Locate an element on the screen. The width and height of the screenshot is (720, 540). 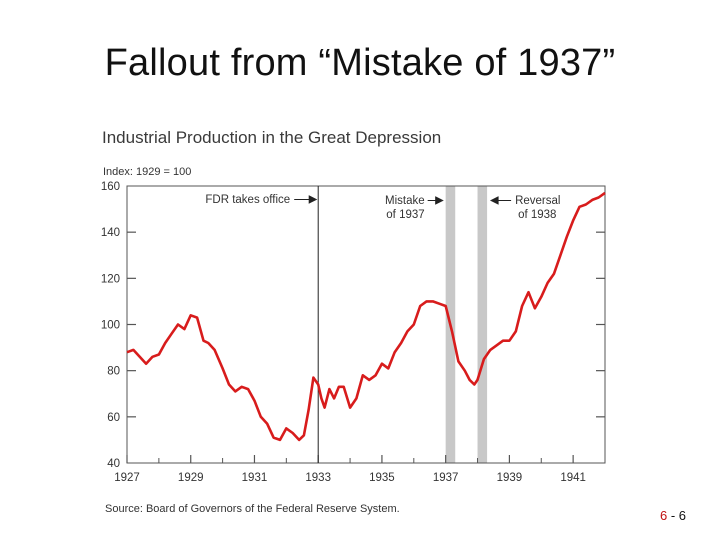
shaded-regions is located at coordinates (466, 324).